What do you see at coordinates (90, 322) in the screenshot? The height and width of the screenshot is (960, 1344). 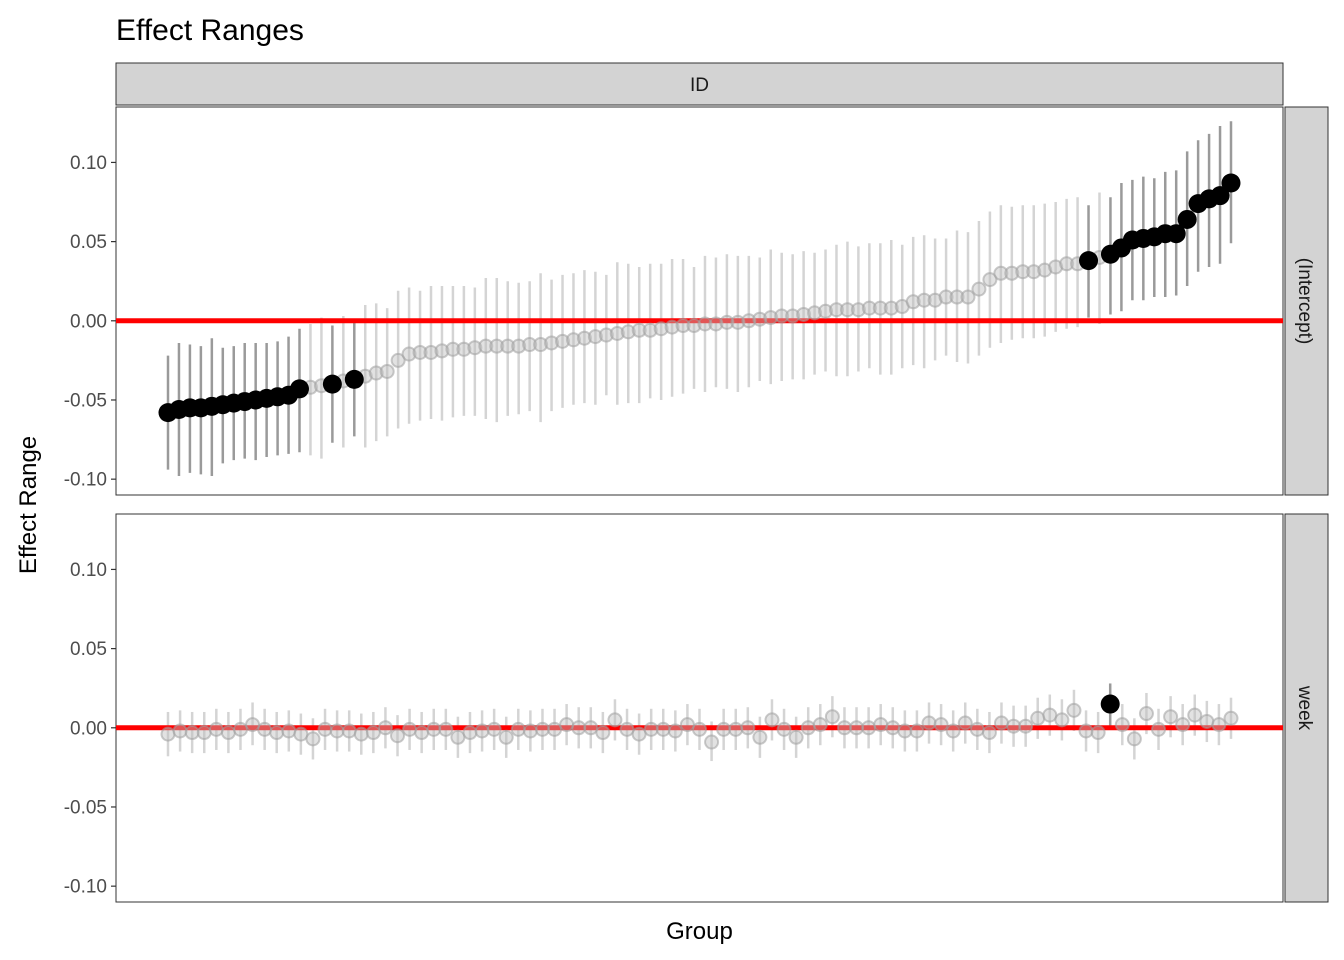 I see `panel-intercept-y-axis: 0.10 0.05 0.00 -0.05 -0.10` at bounding box center [90, 322].